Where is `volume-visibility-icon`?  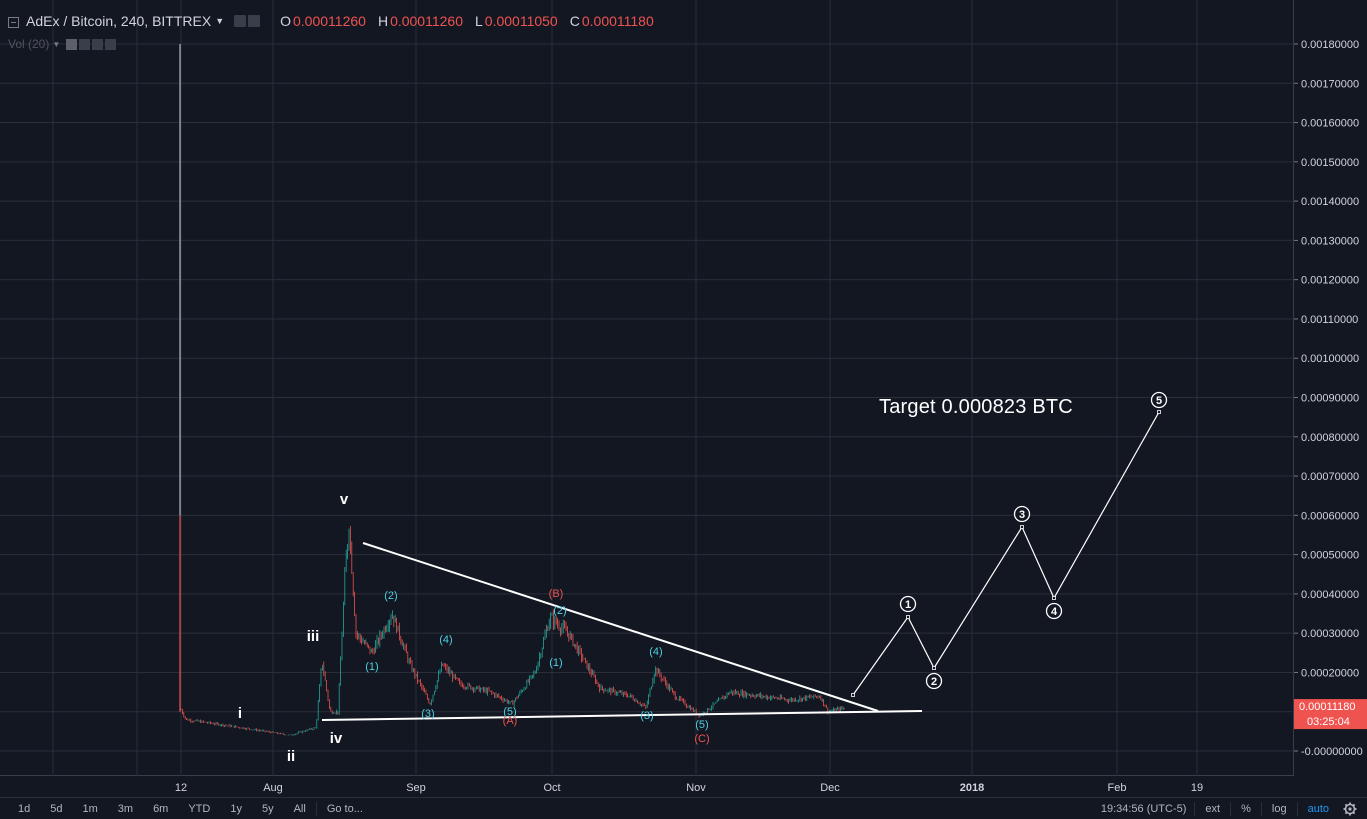
volume-visibility-icon is located at coordinates (72, 44).